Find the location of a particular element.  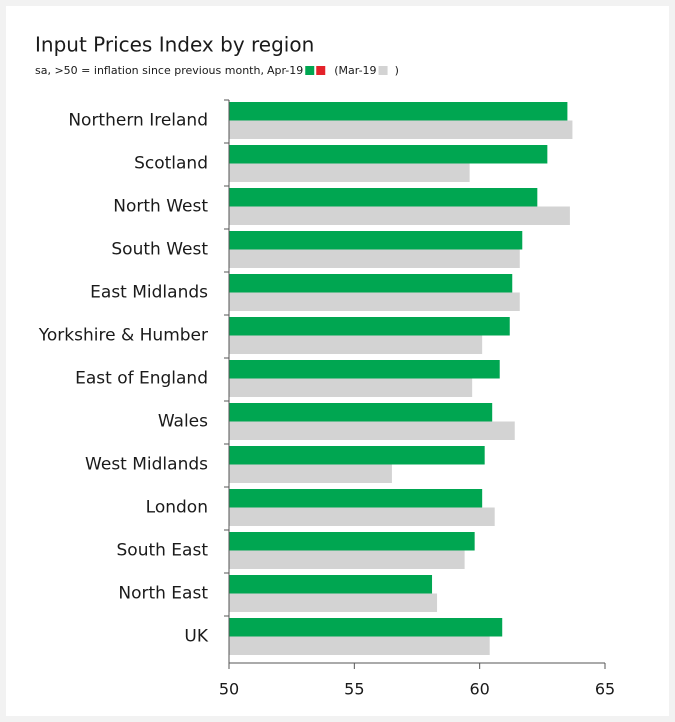

y-tick-label: East of England is located at coordinates (141, 379).